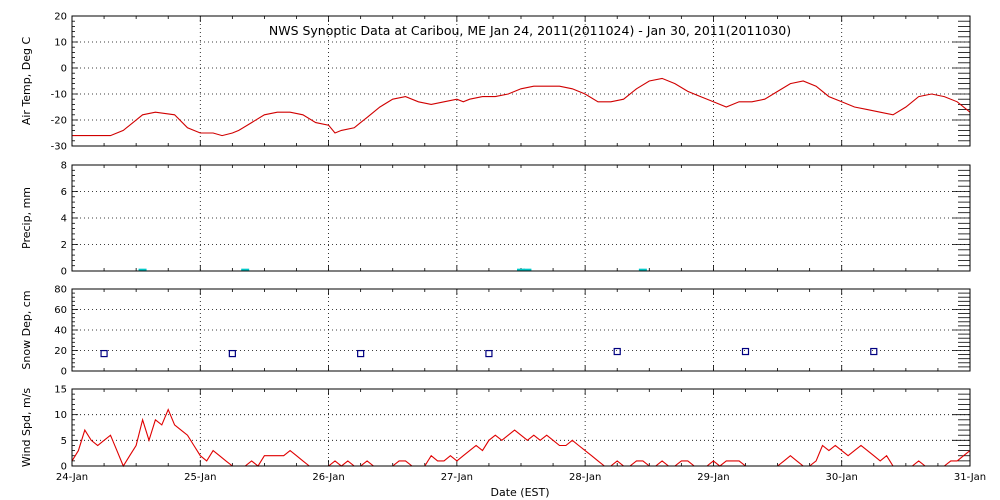 The width and height of the screenshot is (1000, 500). What do you see at coordinates (328, 477) in the screenshot?
I see `x-tick-label: 26-Jan` at bounding box center [328, 477].